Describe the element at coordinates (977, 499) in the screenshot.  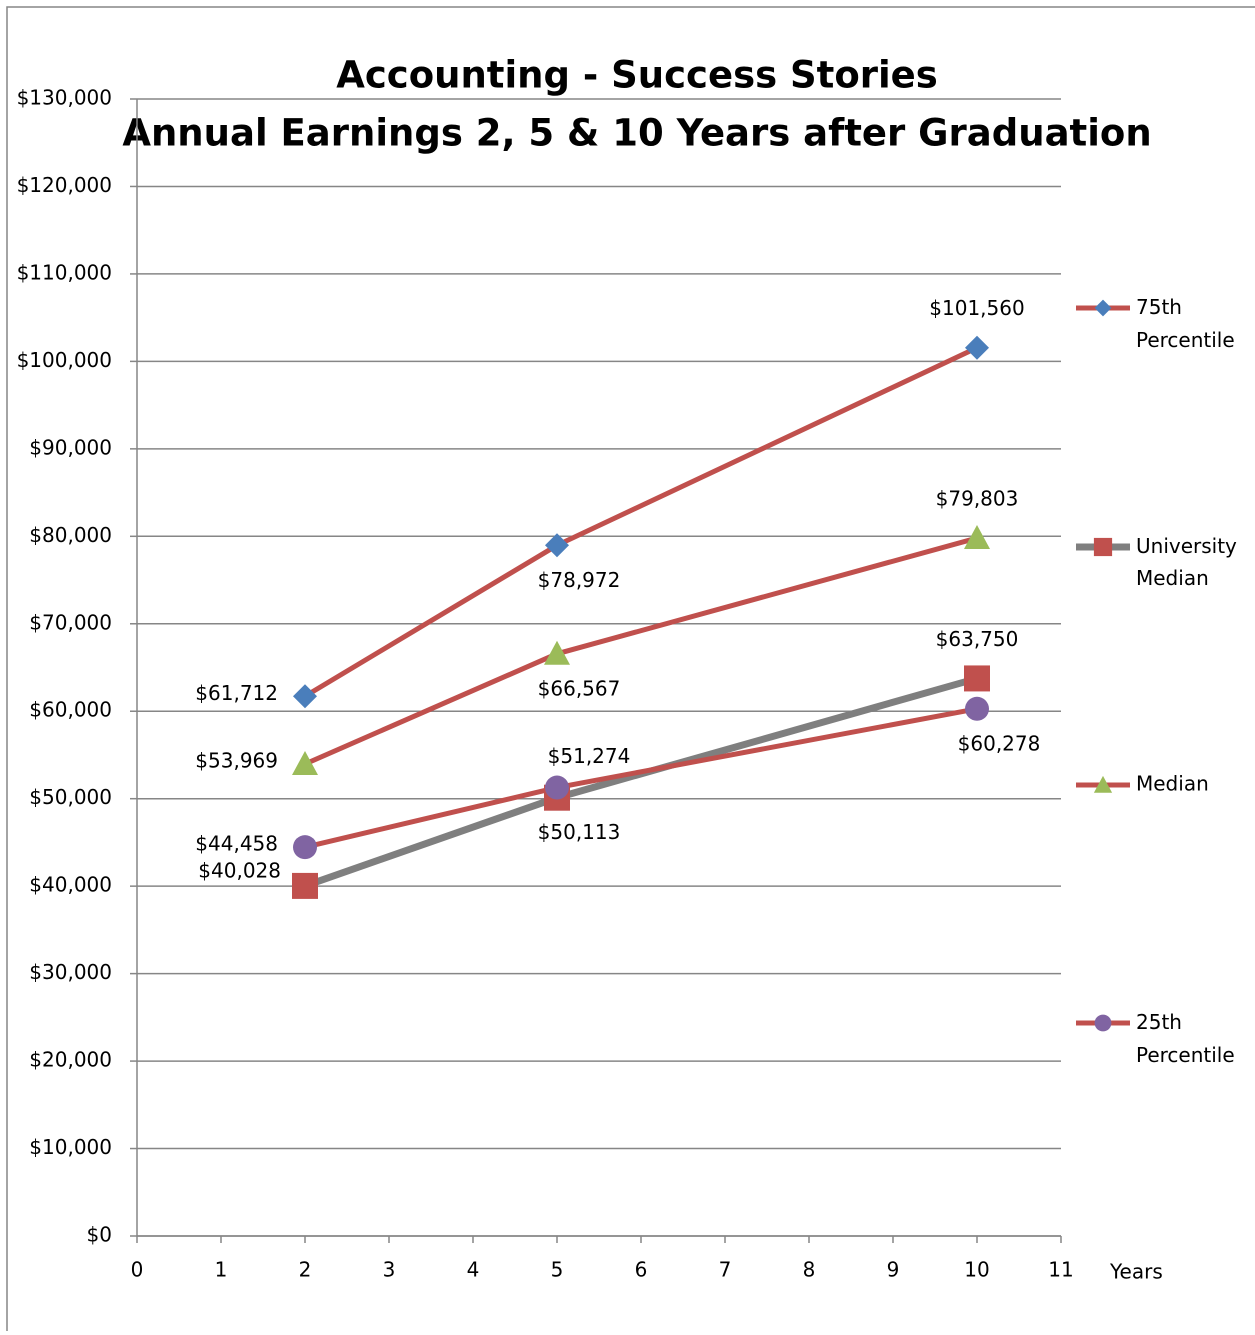
I see `data-label: $79,803` at that location.